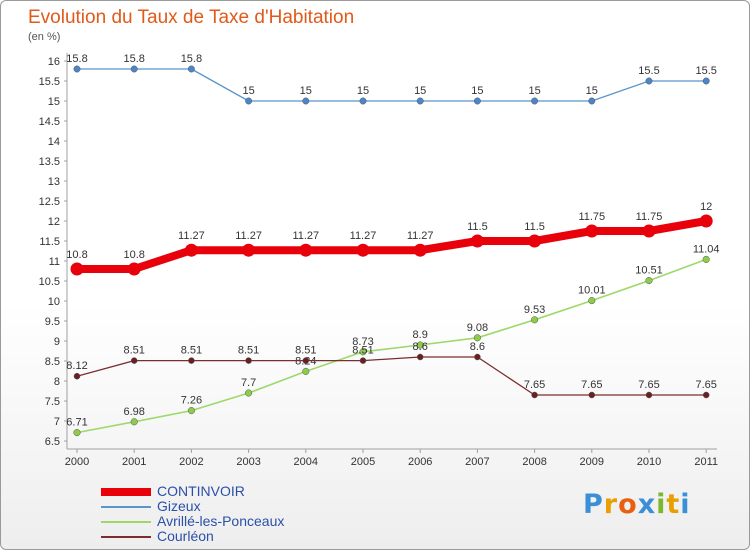 The image size is (750, 550). What do you see at coordinates (49, 82) in the screenshot?
I see `y-tick-label: 15.5` at bounding box center [49, 82].